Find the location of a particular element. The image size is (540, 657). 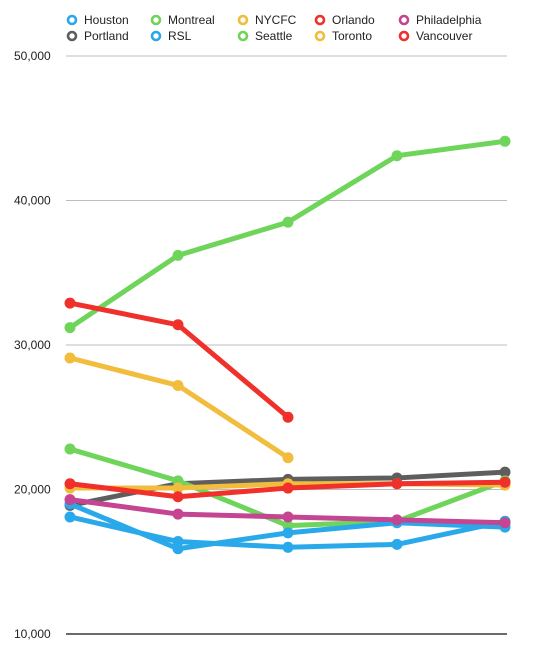

legend-marker-rsl is located at coordinates (156, 36).